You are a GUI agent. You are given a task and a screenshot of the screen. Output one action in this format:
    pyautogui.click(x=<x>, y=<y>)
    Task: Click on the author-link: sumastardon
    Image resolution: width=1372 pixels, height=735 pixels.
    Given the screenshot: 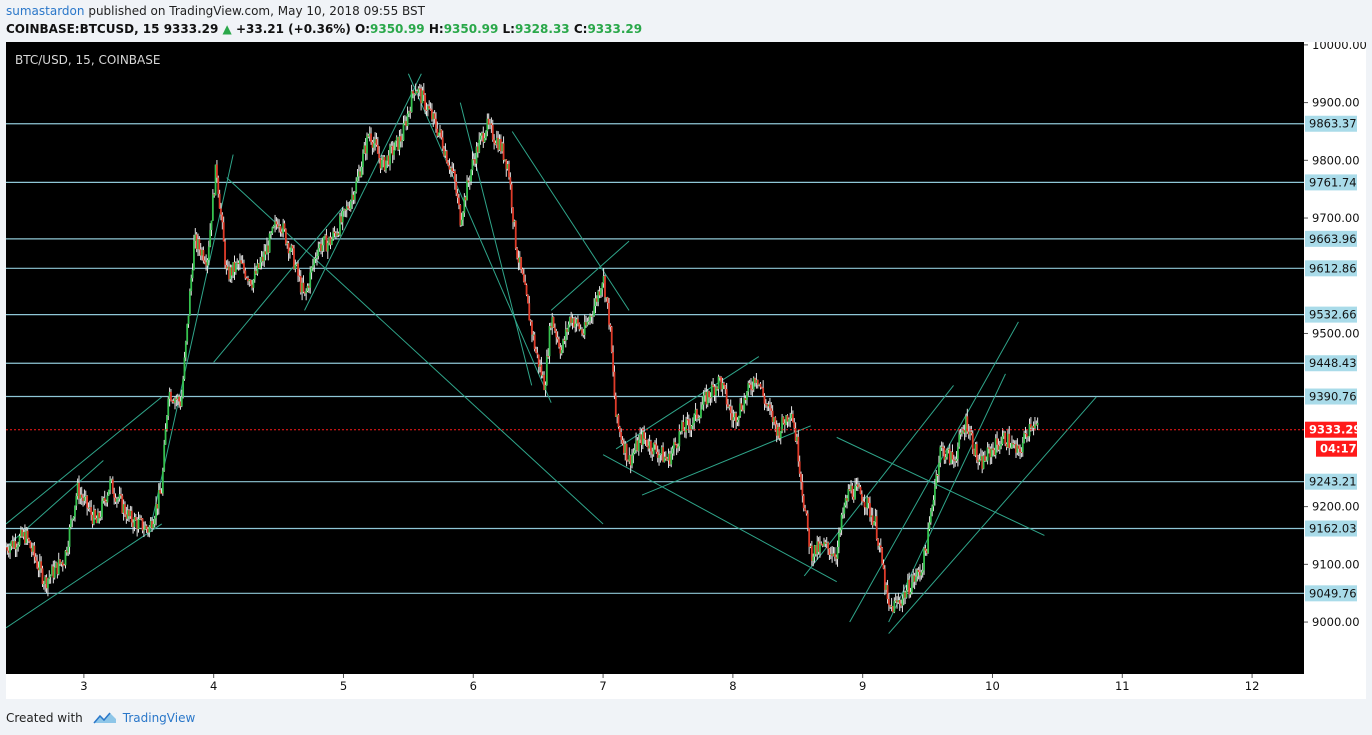 What is the action you would take?
    pyautogui.click(x=45, y=11)
    